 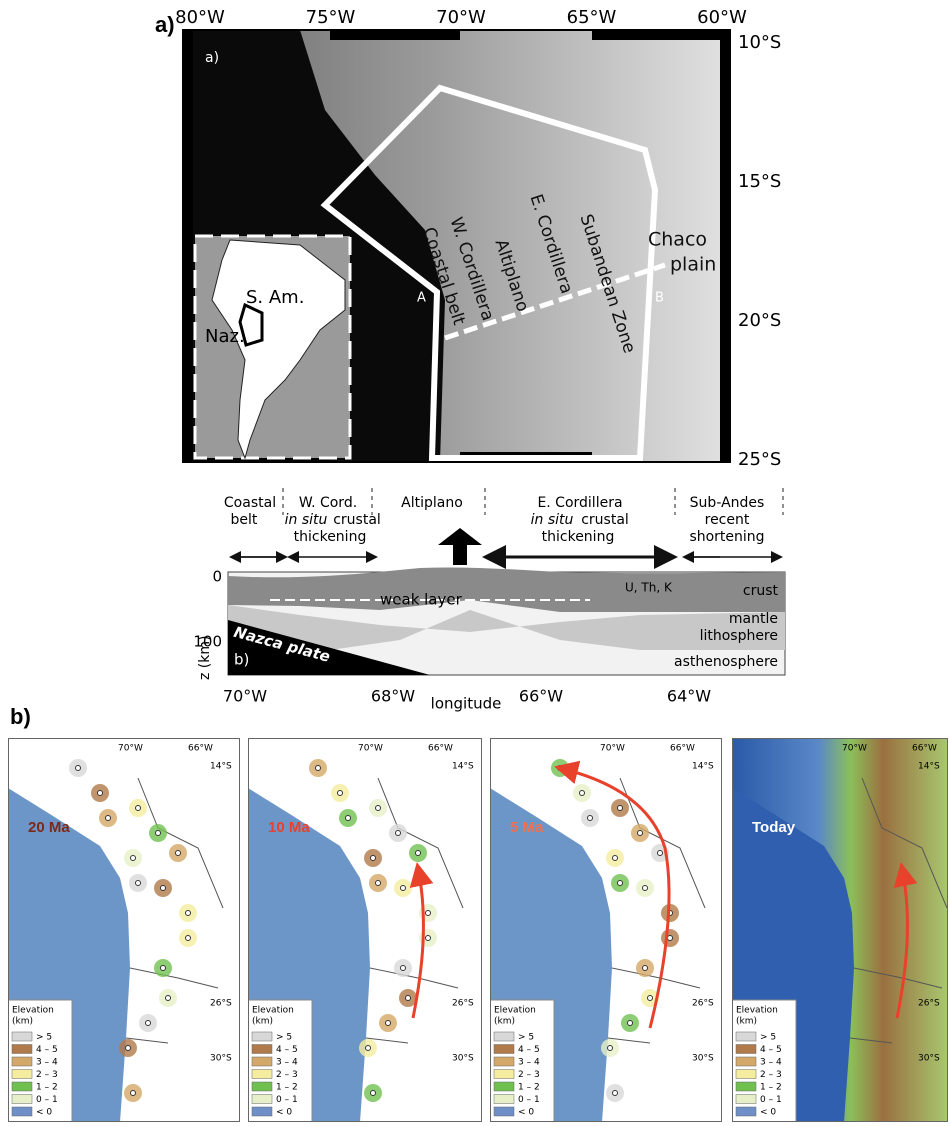 I want to click on layer-label: lithosphere, so click(x=739, y=636).